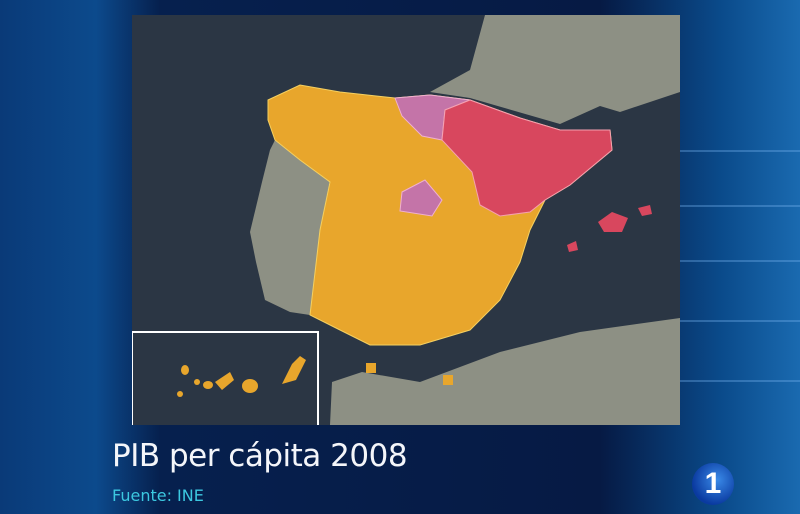 The image size is (800, 514). I want to click on africa-land, so click(505, 371).